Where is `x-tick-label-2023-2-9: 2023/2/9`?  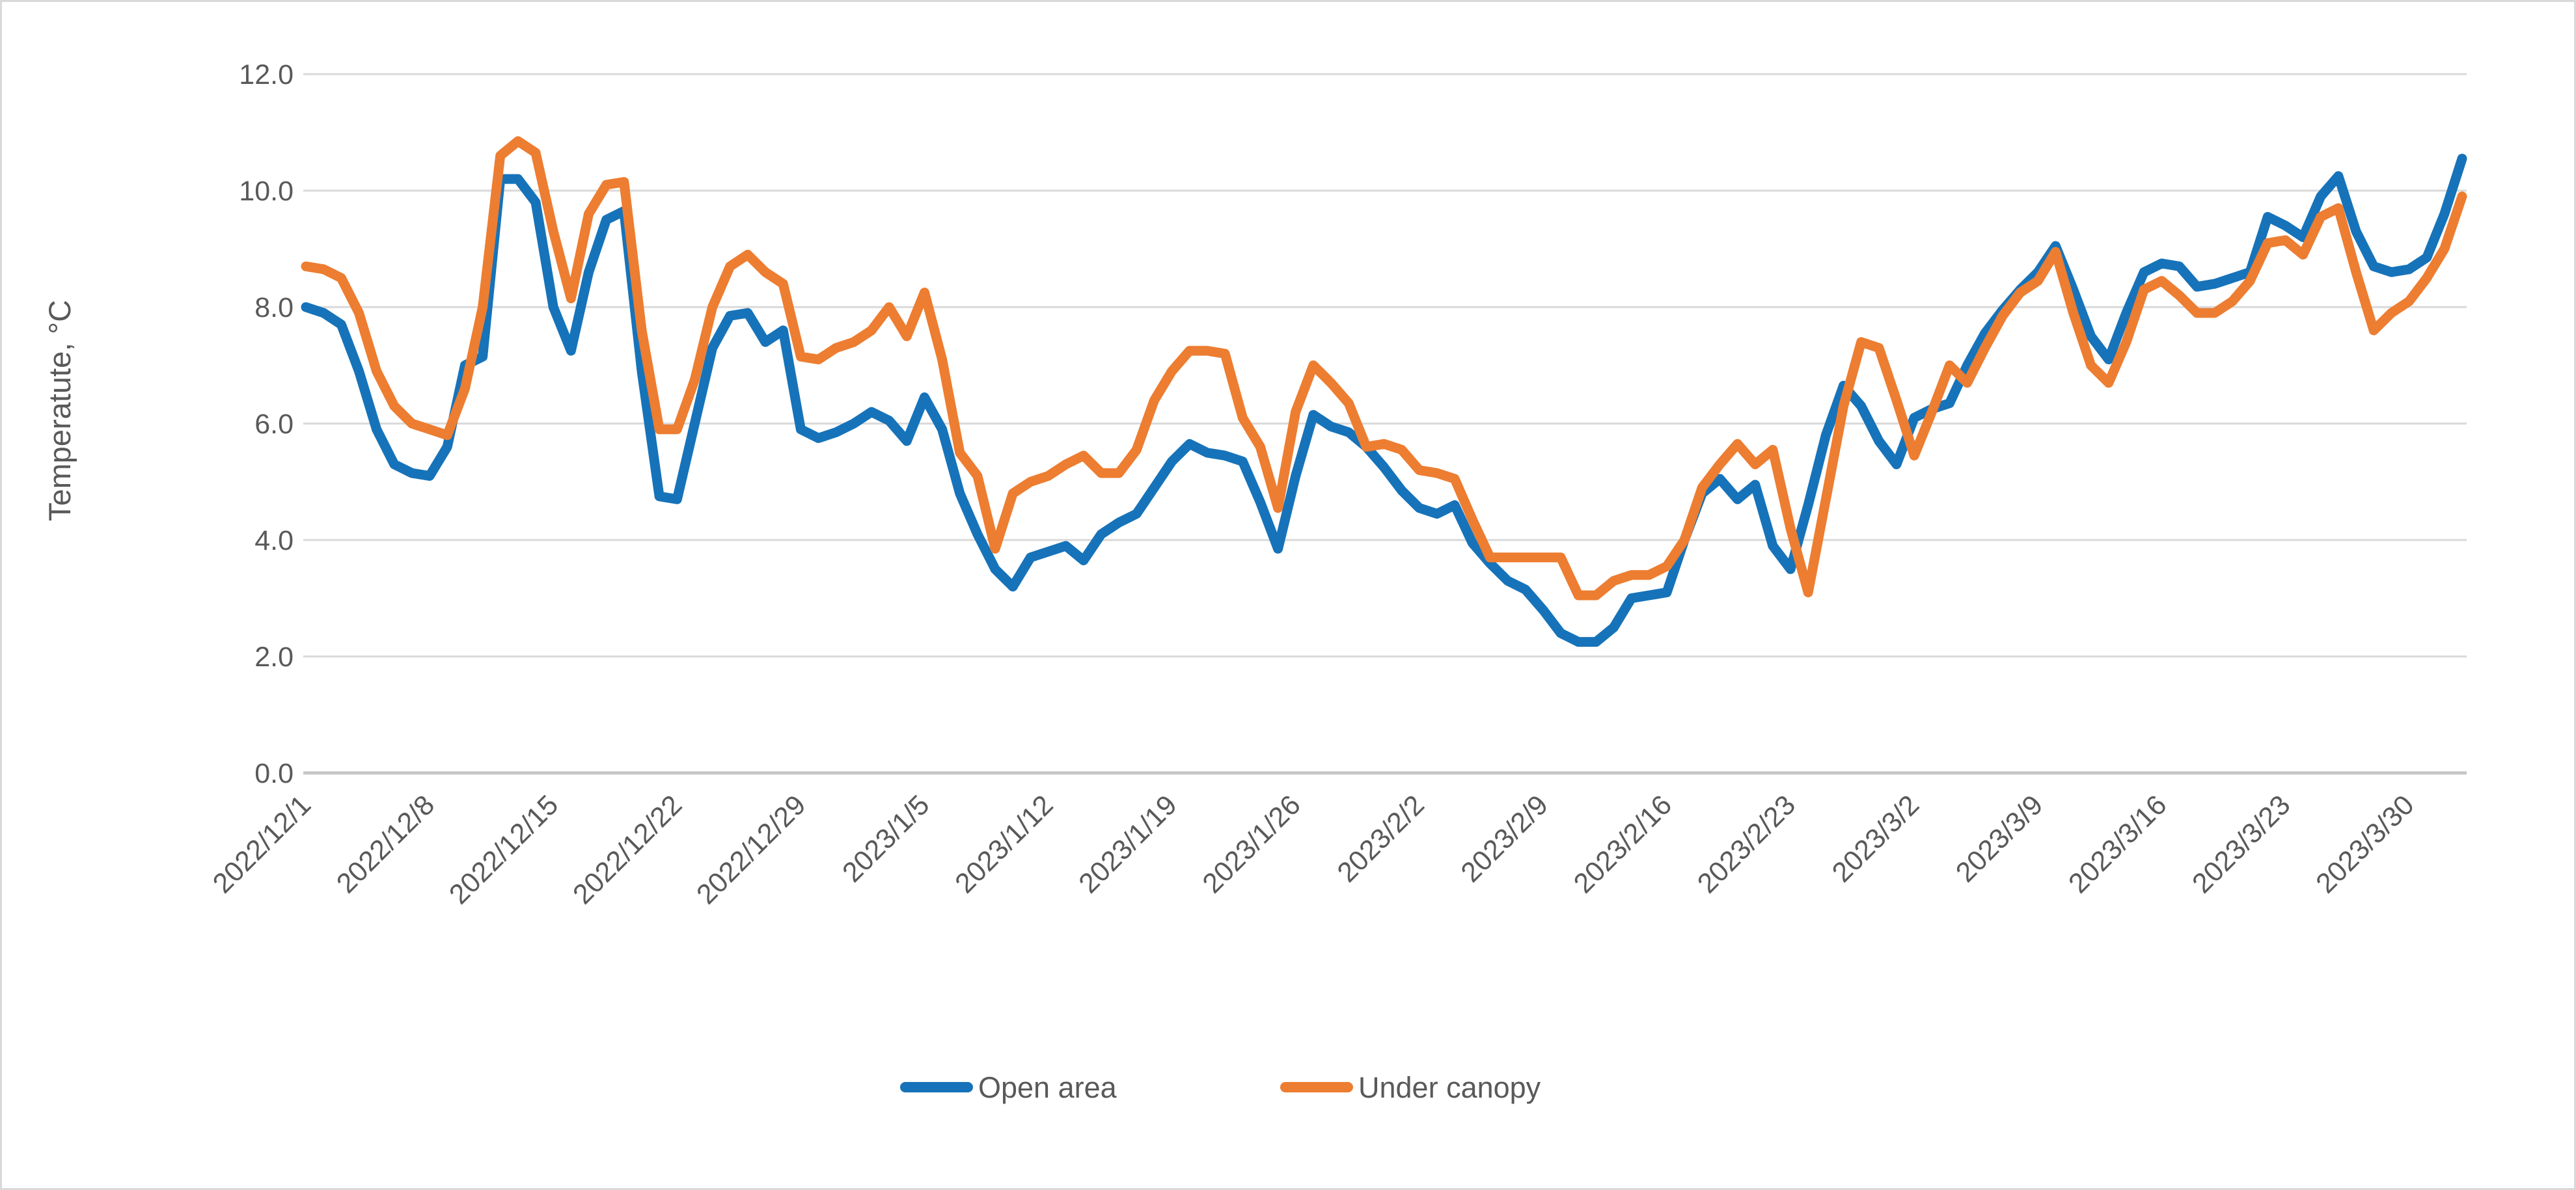 x-tick-label-2023-2-9: 2023/2/9 is located at coordinates (1505, 838).